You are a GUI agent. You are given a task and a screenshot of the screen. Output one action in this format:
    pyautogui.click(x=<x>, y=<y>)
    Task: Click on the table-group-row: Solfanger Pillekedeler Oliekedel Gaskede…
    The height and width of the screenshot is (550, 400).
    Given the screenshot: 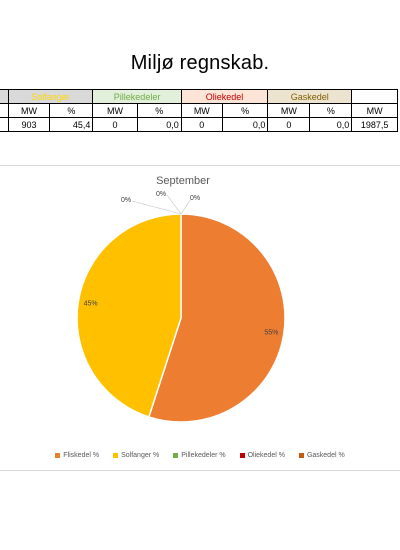 What is the action you would take?
    pyautogui.click(x=199, y=96)
    